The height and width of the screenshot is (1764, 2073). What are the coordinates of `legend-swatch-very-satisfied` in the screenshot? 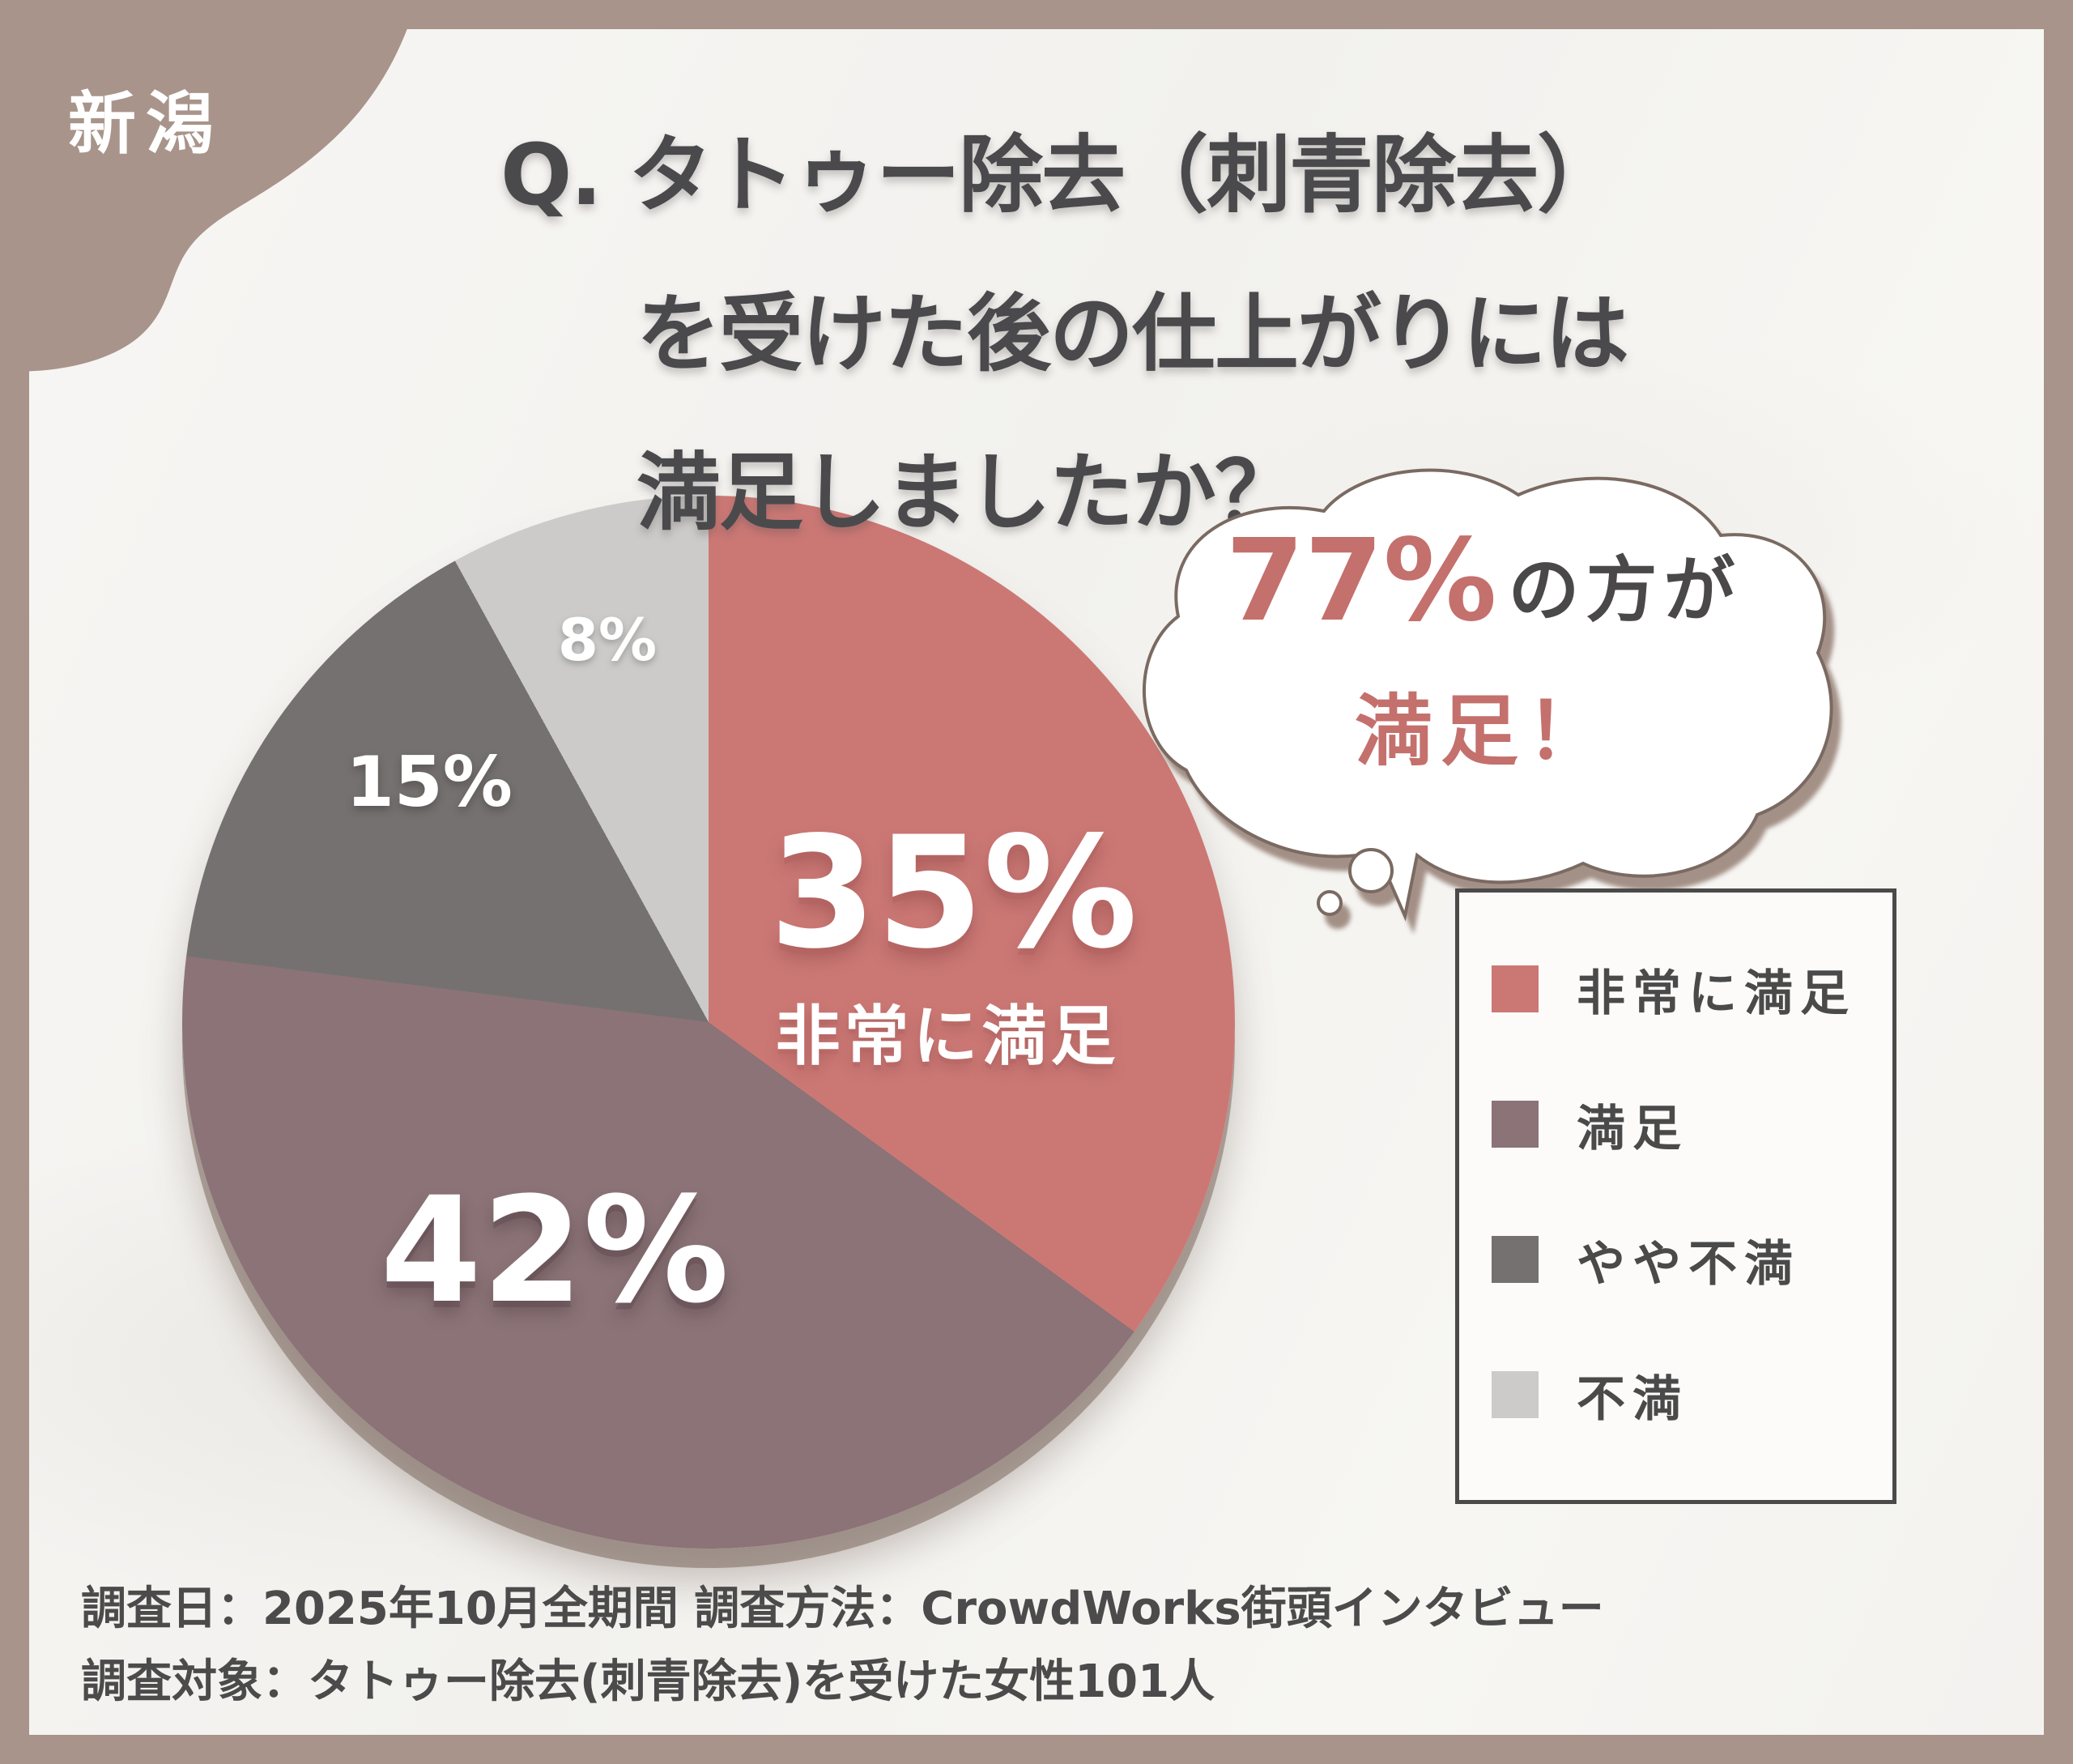 It's located at (1515, 988).